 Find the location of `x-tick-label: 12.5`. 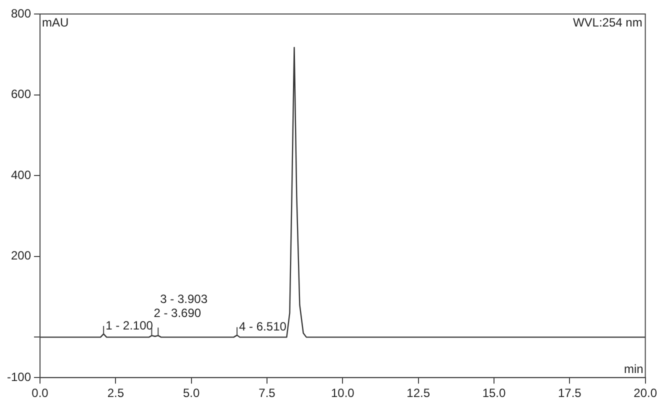

x-tick-label: 12.5 is located at coordinates (418, 393).